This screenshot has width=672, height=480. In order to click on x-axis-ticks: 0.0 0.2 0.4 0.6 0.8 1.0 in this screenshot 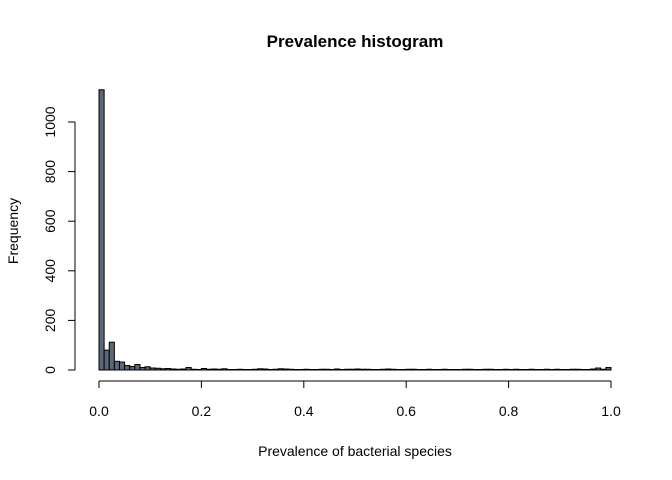, I will do `click(355, 400)`.